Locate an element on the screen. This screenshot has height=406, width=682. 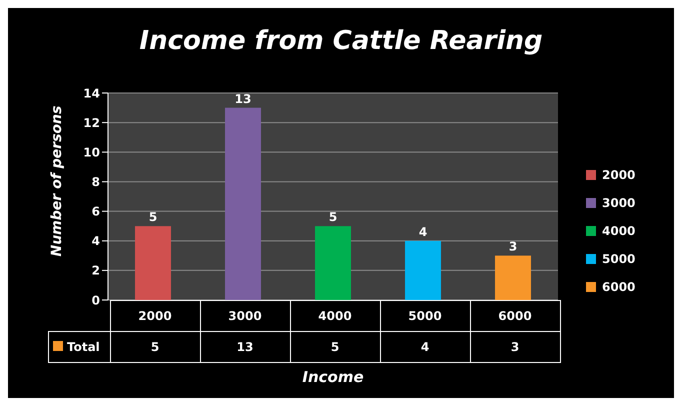
y-tick-label: 6 is located at coordinates (96, 211).